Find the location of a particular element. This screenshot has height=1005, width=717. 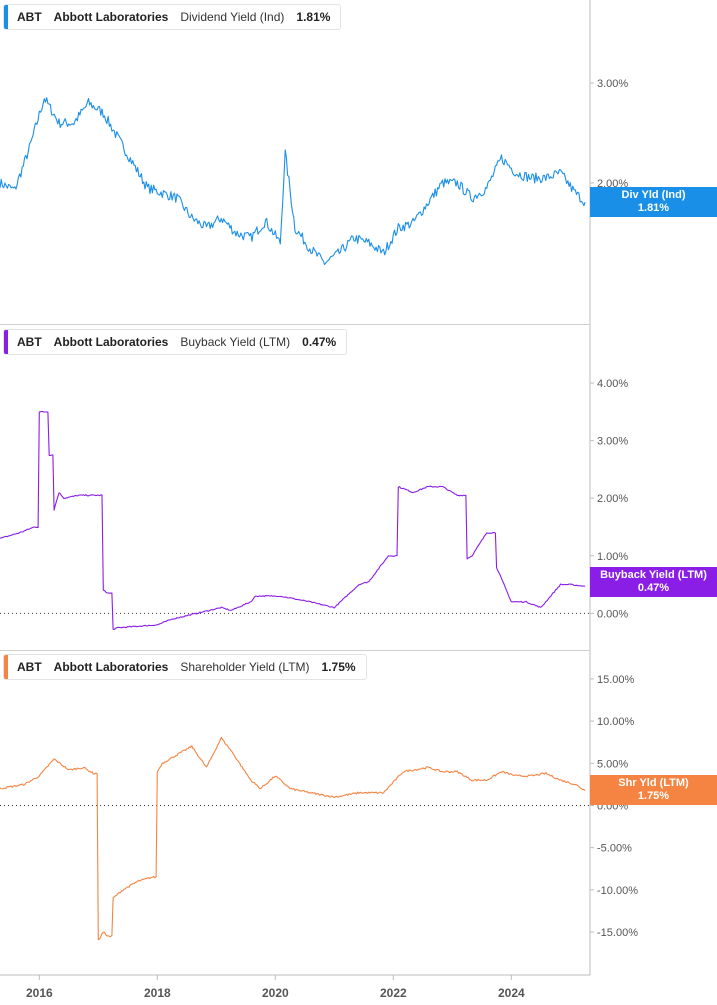

badge-value: 1.81% is located at coordinates (653, 208).